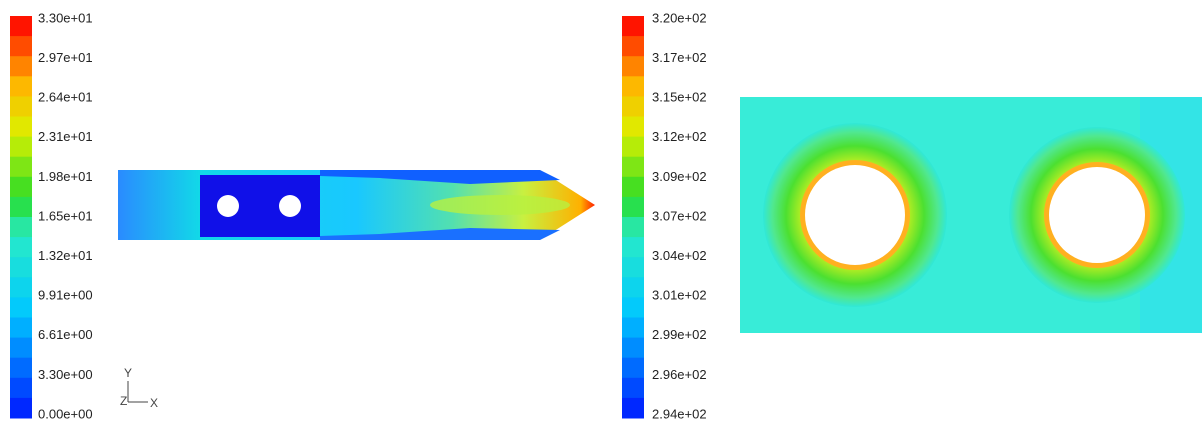 This screenshot has width=1202, height=422. What do you see at coordinates (128, 373) in the screenshot?
I see `axis-y: Y` at bounding box center [128, 373].